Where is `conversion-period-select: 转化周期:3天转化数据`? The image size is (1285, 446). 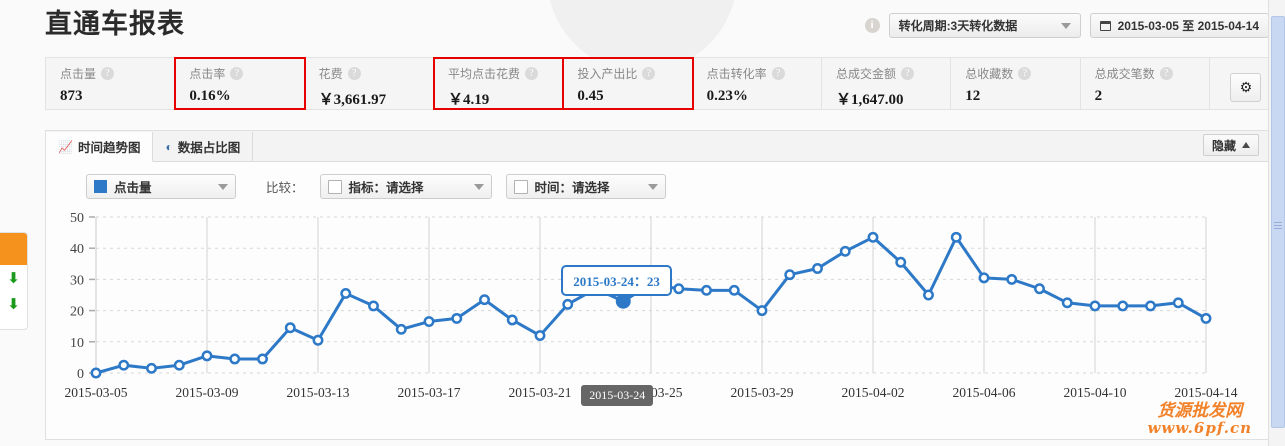
conversion-period-select: 转化周期:3天转化数据 is located at coordinates (984, 25).